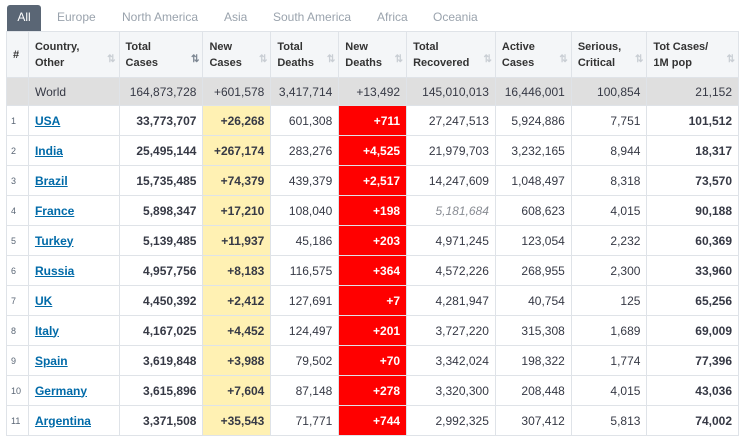 This screenshot has width=739, height=439. What do you see at coordinates (46, 330) in the screenshot?
I see `country-link: Italy` at bounding box center [46, 330].